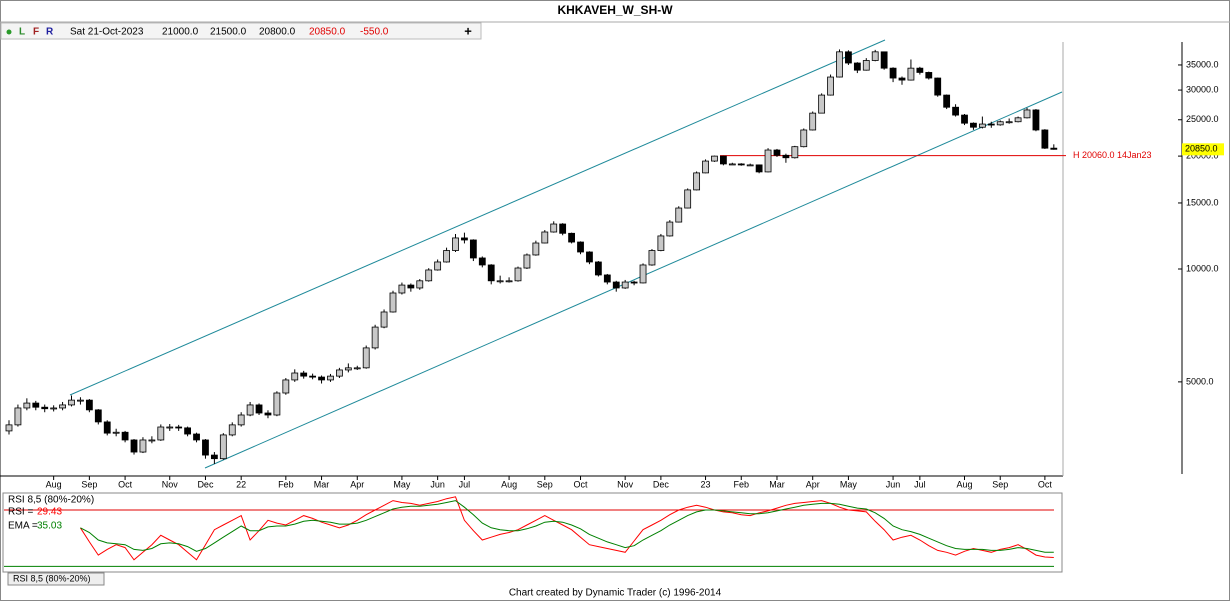  Describe the element at coordinates (920, 484) in the screenshot. I see `x-tick-label: Jul` at that location.